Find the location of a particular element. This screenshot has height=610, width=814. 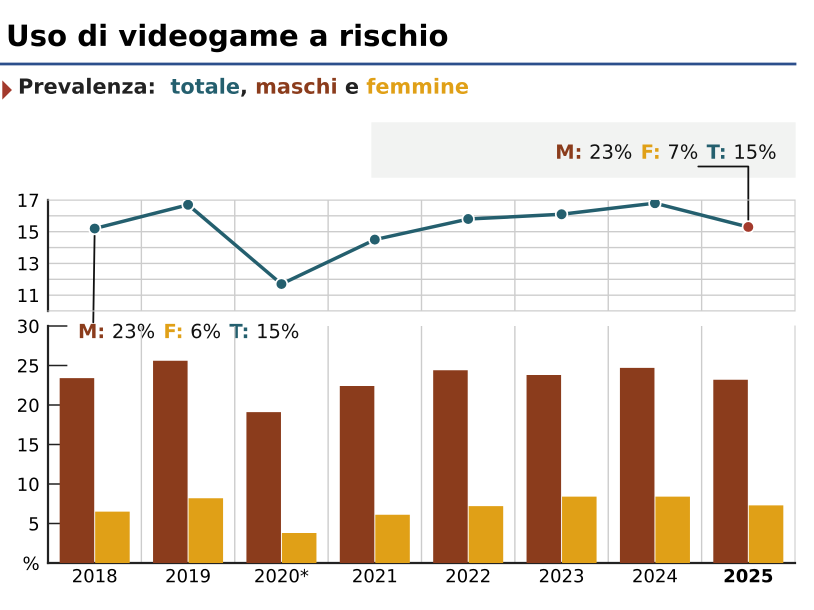

chart-subtitle: Prevalenza: totale, maschi e femmine is located at coordinates (244, 87).